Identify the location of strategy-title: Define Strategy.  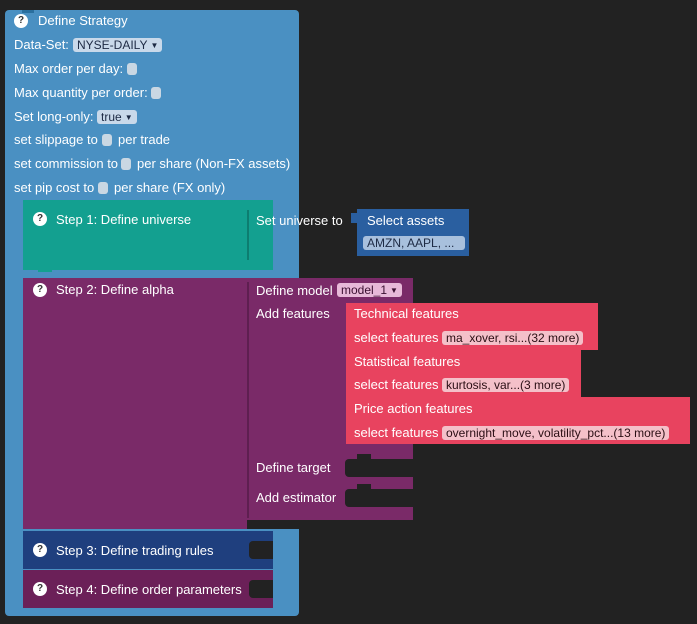
(83, 20).